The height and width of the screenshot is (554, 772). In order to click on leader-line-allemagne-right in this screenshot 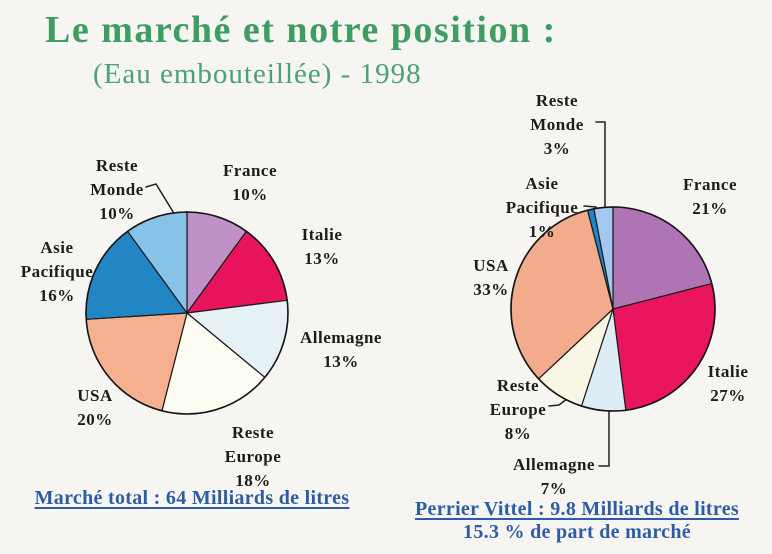, I will do `click(604, 437)`.